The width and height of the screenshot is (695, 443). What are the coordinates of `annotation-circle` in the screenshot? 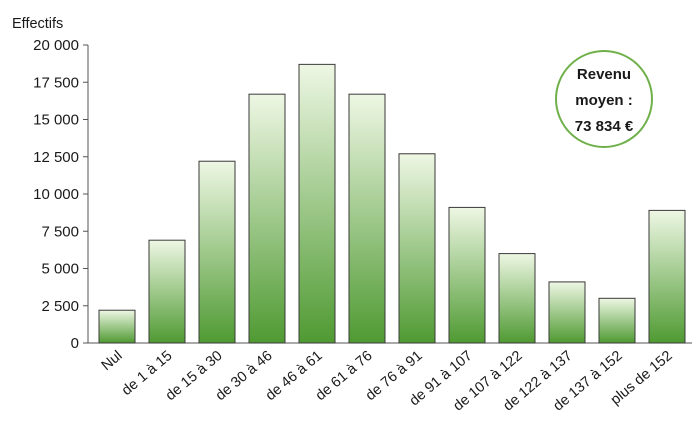 It's located at (604, 99).